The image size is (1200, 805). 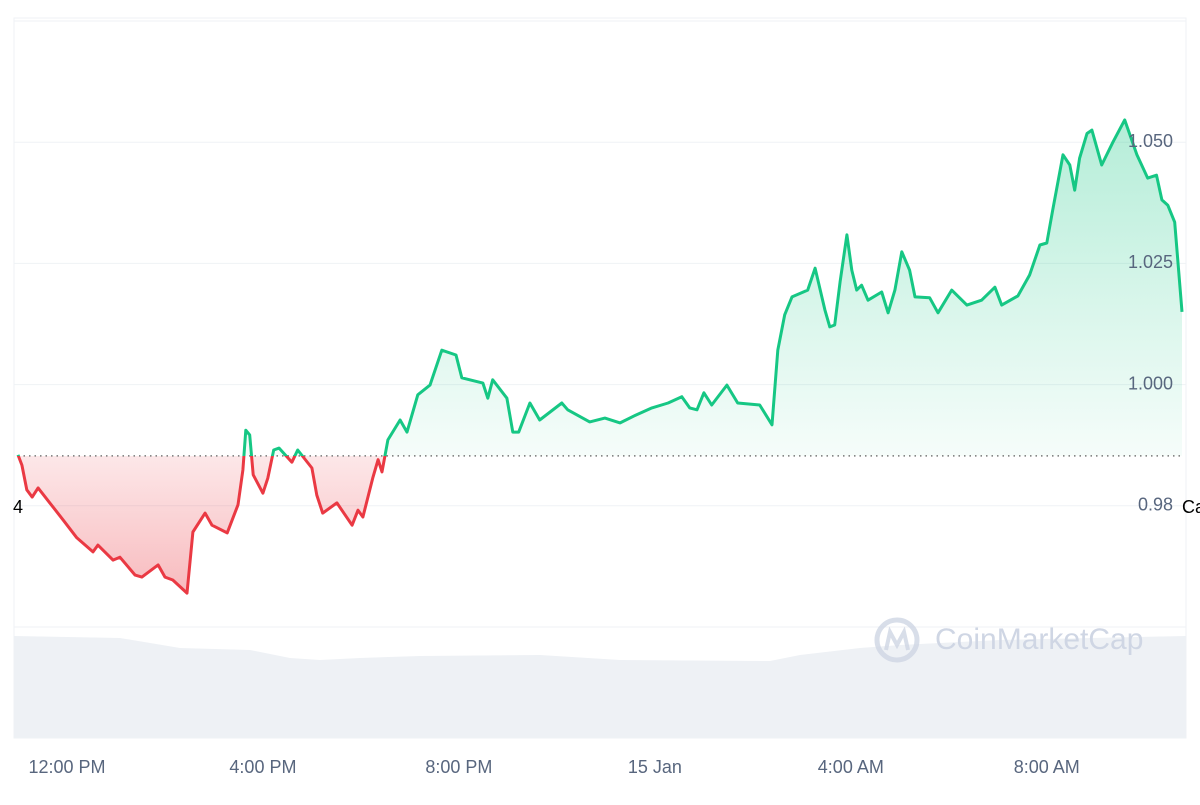 What do you see at coordinates (66, 767) in the screenshot?
I see `x-tick-label: 12:00 PM` at bounding box center [66, 767].